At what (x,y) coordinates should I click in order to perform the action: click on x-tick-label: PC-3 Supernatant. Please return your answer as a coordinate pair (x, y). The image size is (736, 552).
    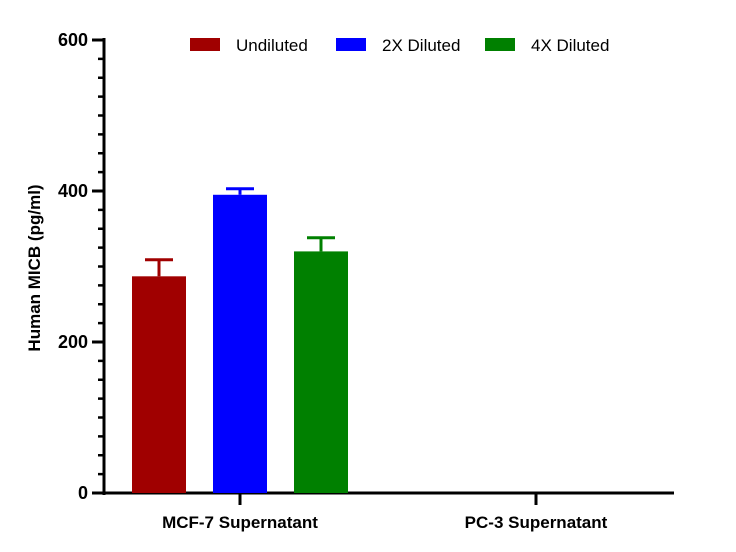
    Looking at the image, I should click on (536, 522).